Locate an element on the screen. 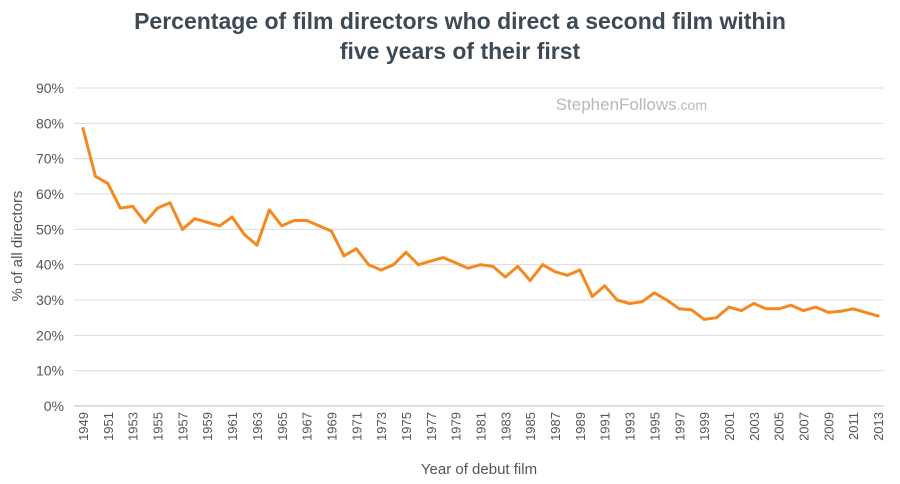 The height and width of the screenshot is (484, 900). x-tick-label: 2009 is located at coordinates (828, 426).